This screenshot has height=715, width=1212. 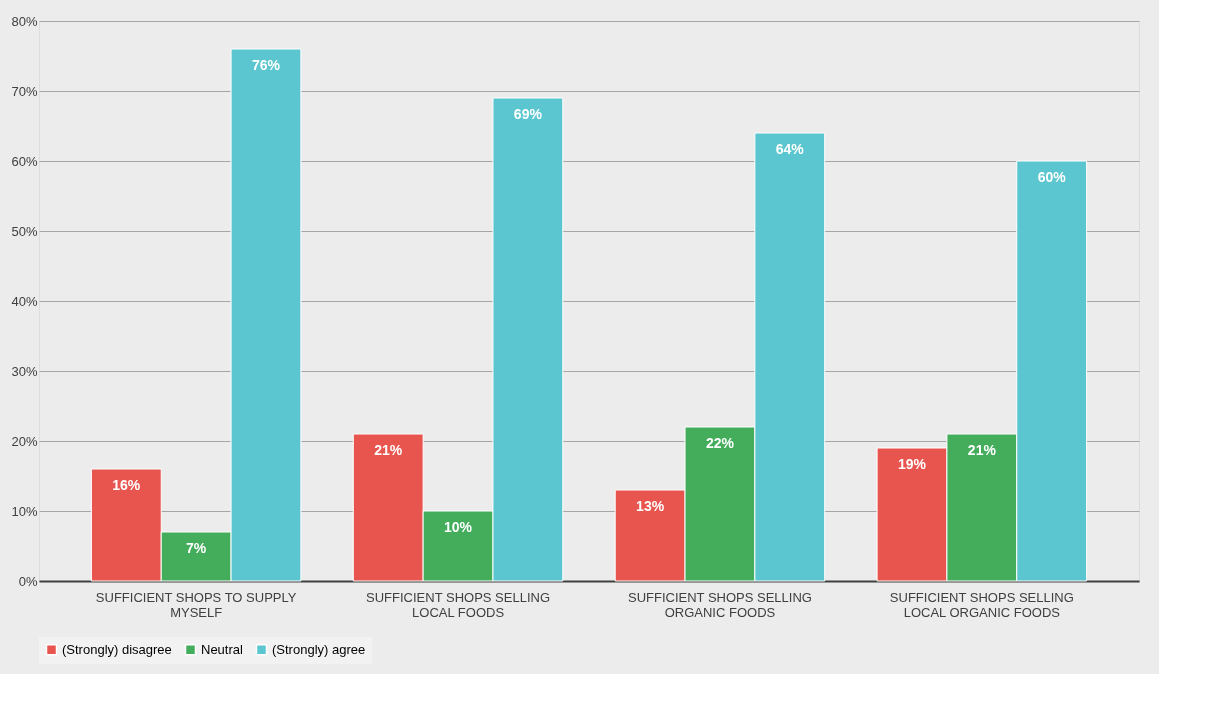 I want to click on x-tick-label: SUFFICIENT SHOPS SELLING ORGANIC FOODS, so click(x=719, y=604).